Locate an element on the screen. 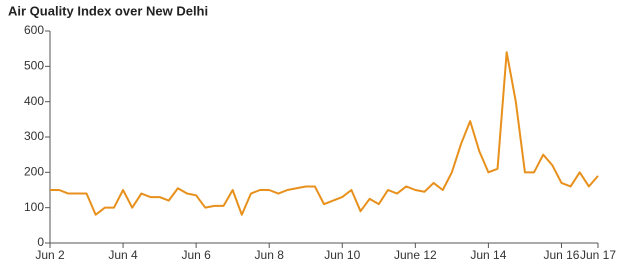 The height and width of the screenshot is (267, 640). y-tick-label: 200 is located at coordinates (34, 172).